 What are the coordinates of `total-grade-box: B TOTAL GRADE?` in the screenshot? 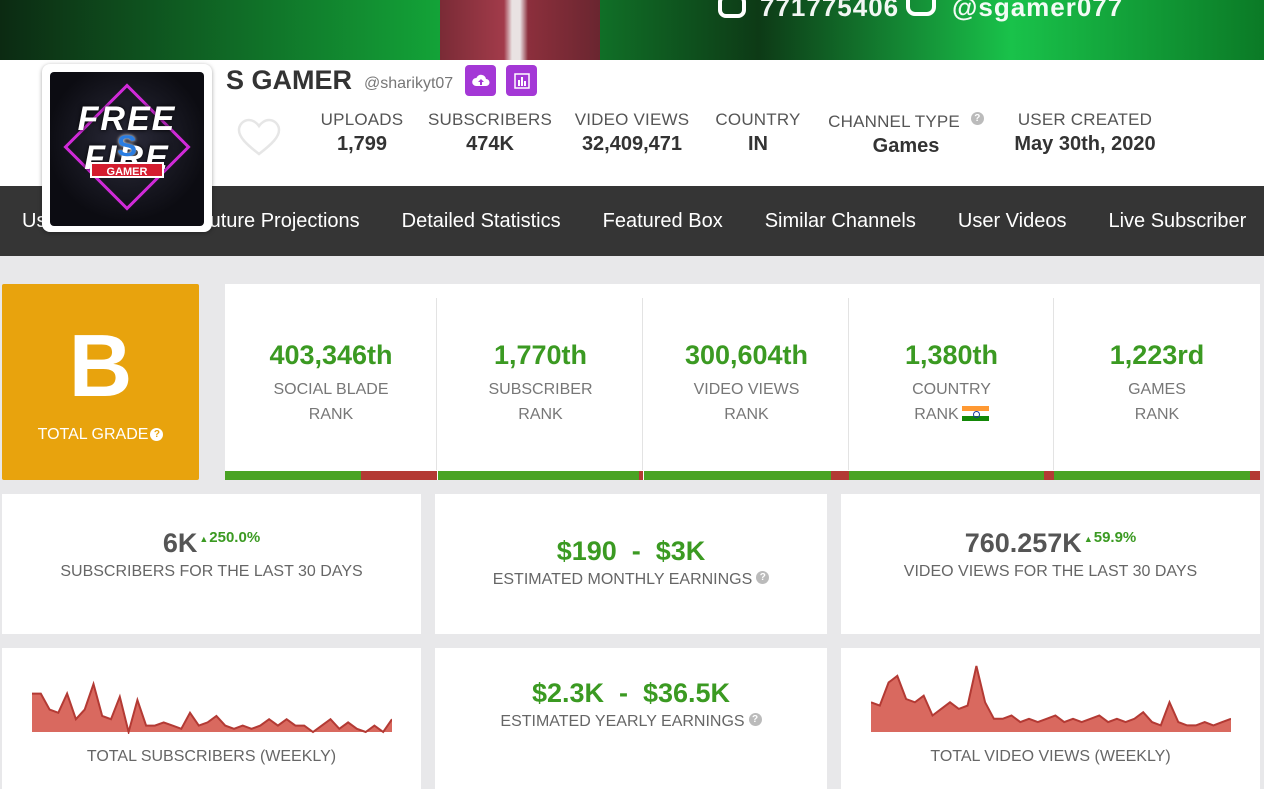 It's located at (100, 382).